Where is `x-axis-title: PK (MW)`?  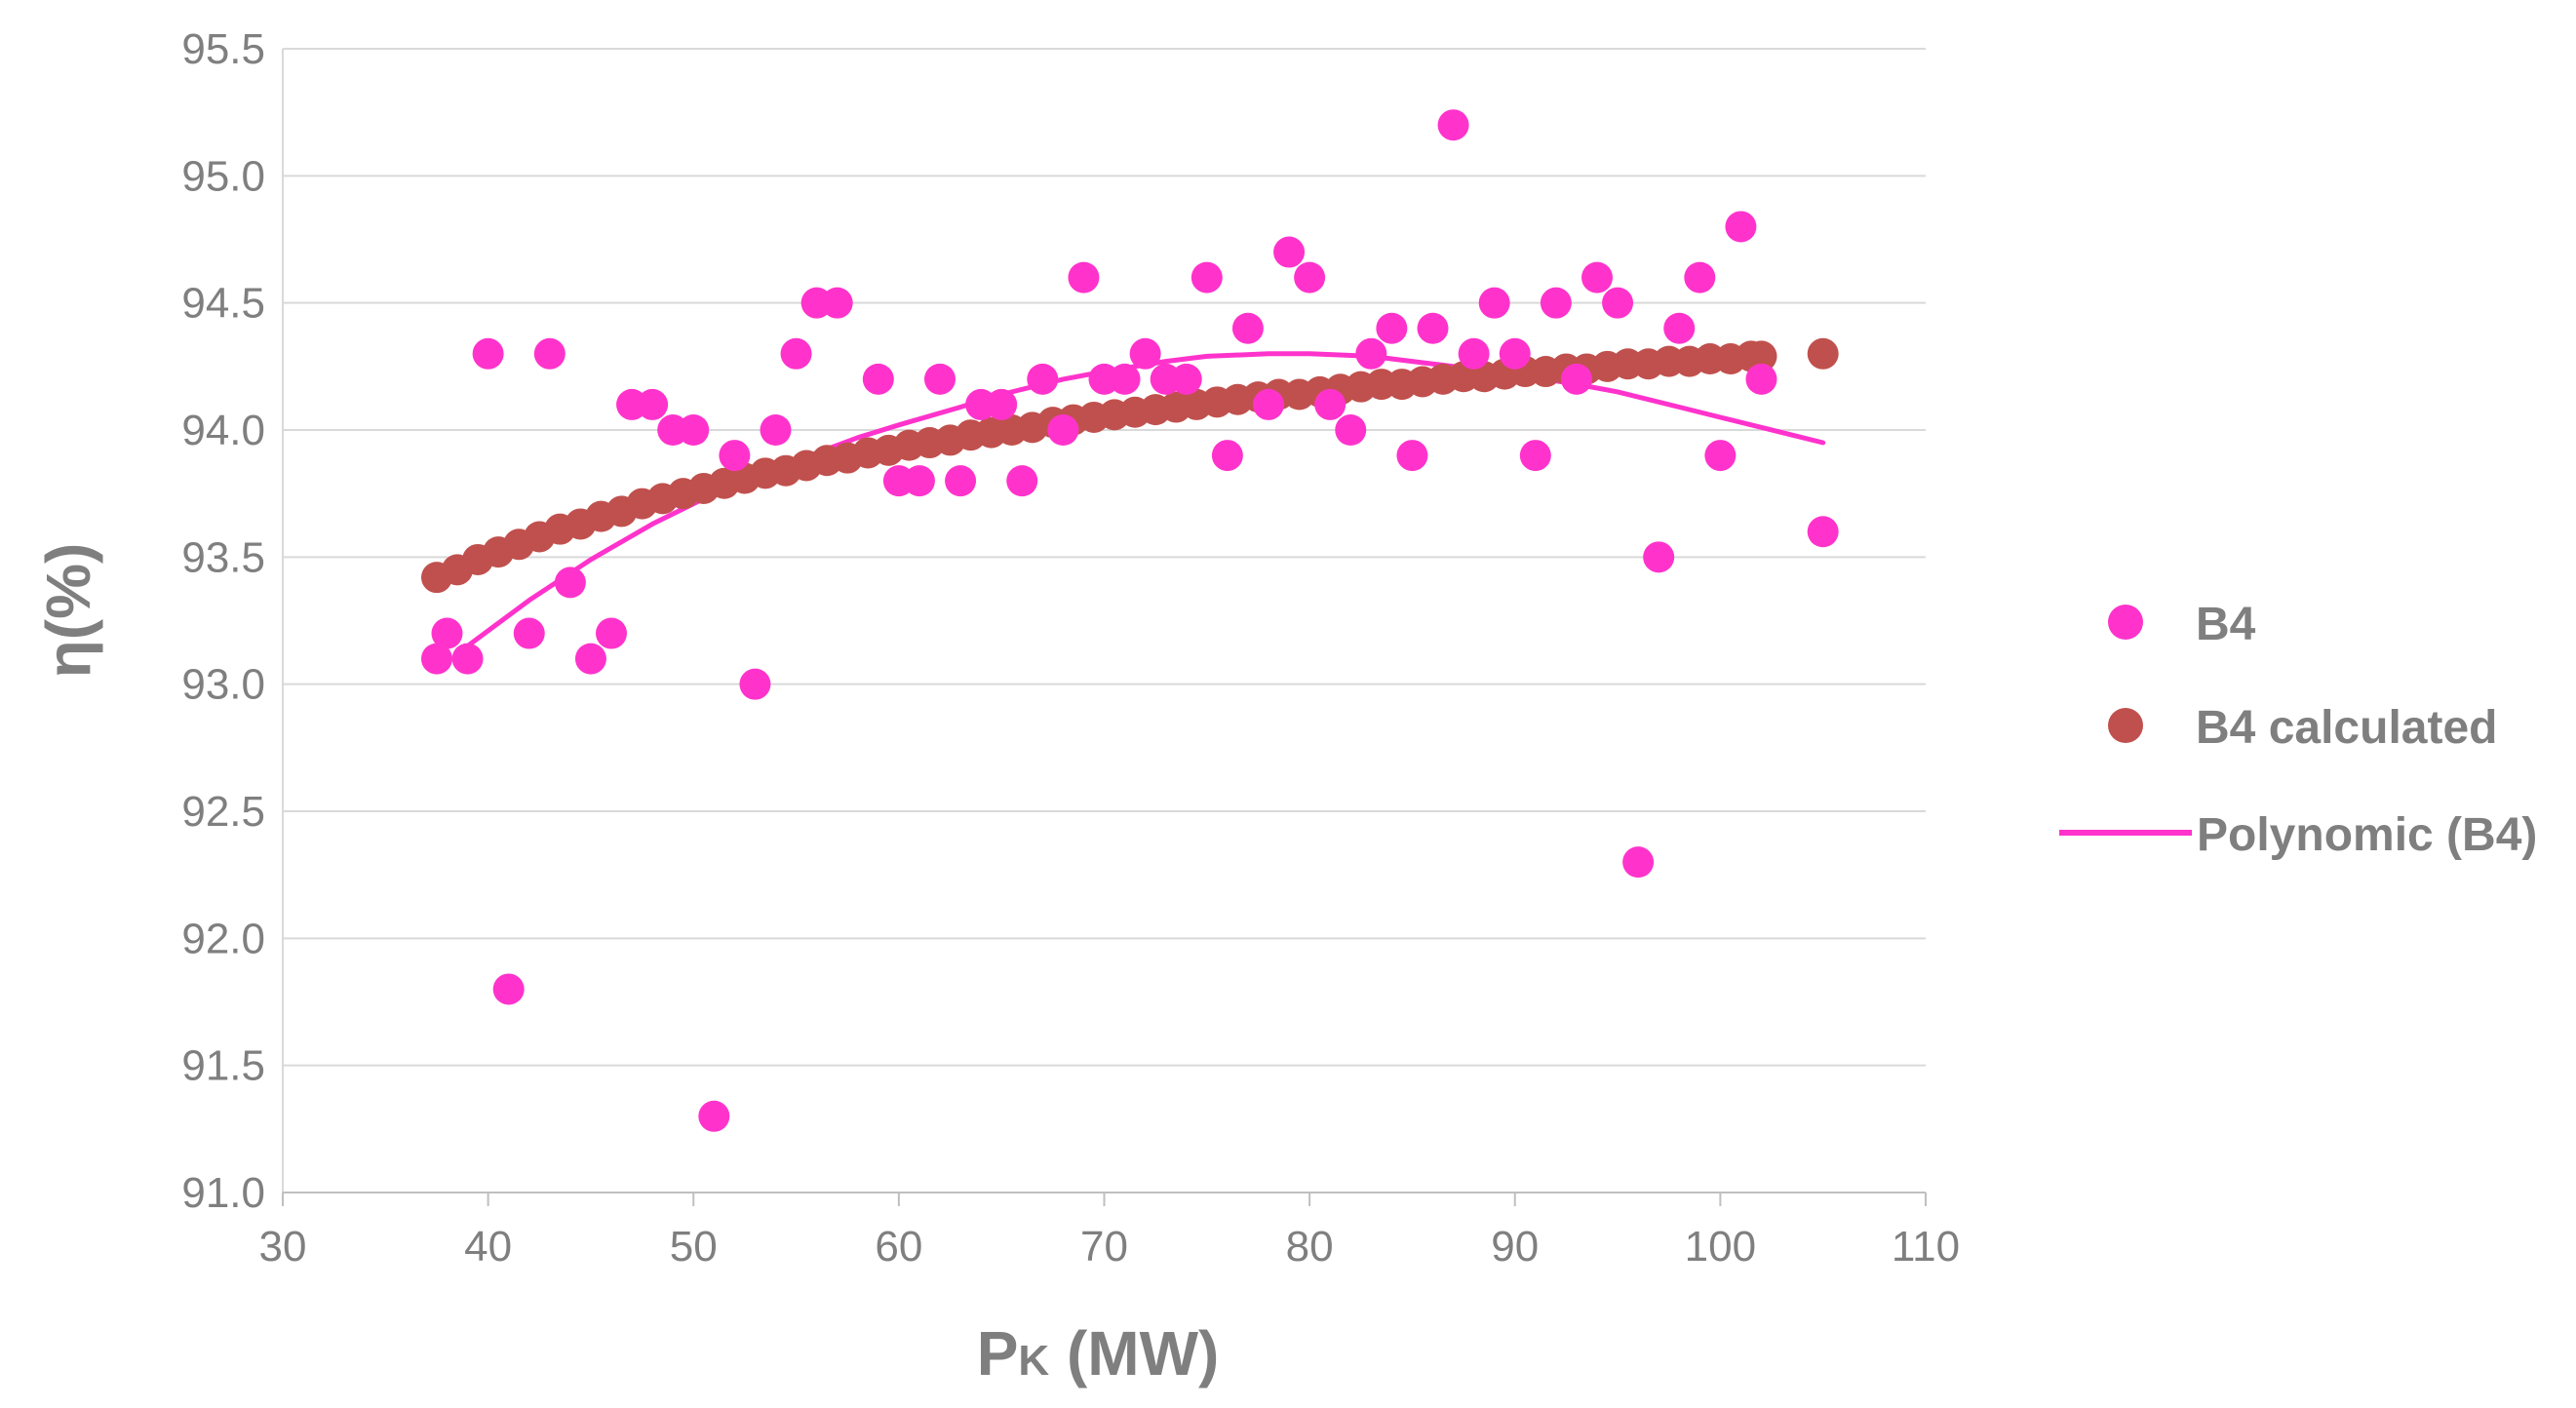
x-axis-title: PK (MW) is located at coordinates (1098, 1353).